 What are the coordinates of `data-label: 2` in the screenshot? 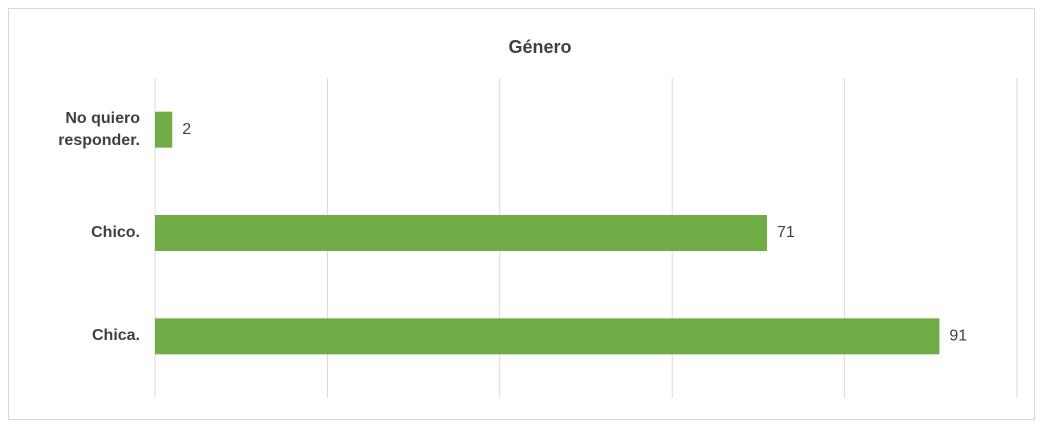 It's located at (186, 129).